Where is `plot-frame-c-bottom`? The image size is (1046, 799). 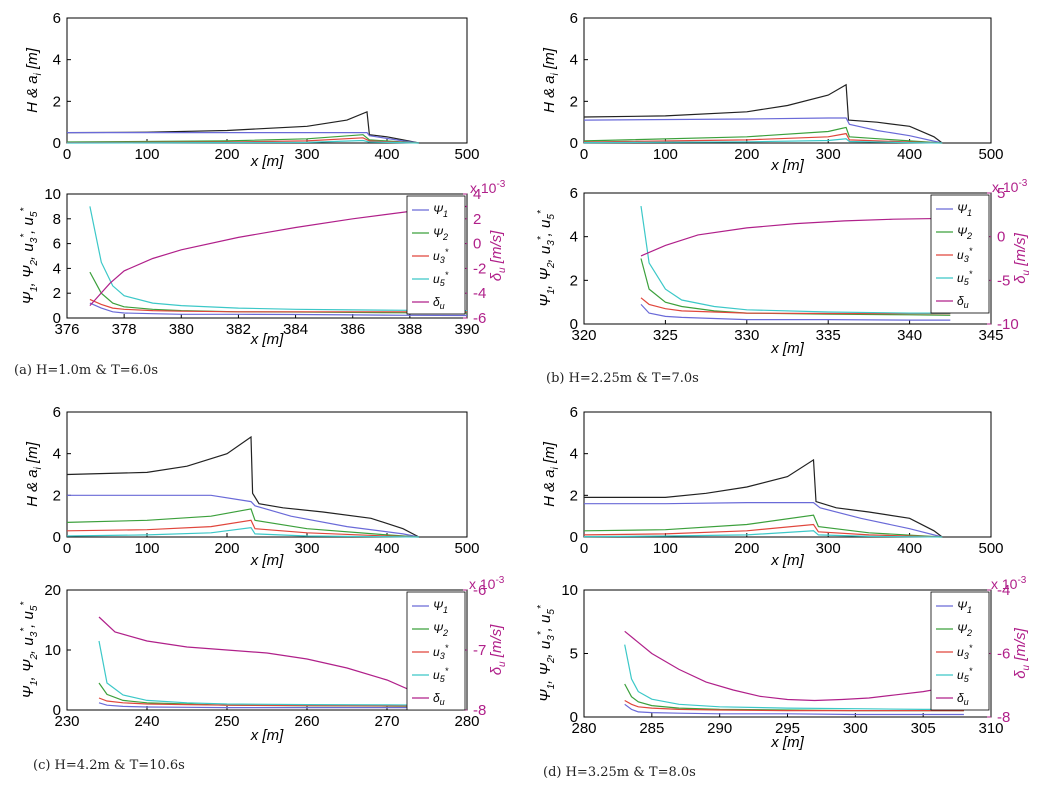 plot-frame-c-bottom is located at coordinates (267, 650).